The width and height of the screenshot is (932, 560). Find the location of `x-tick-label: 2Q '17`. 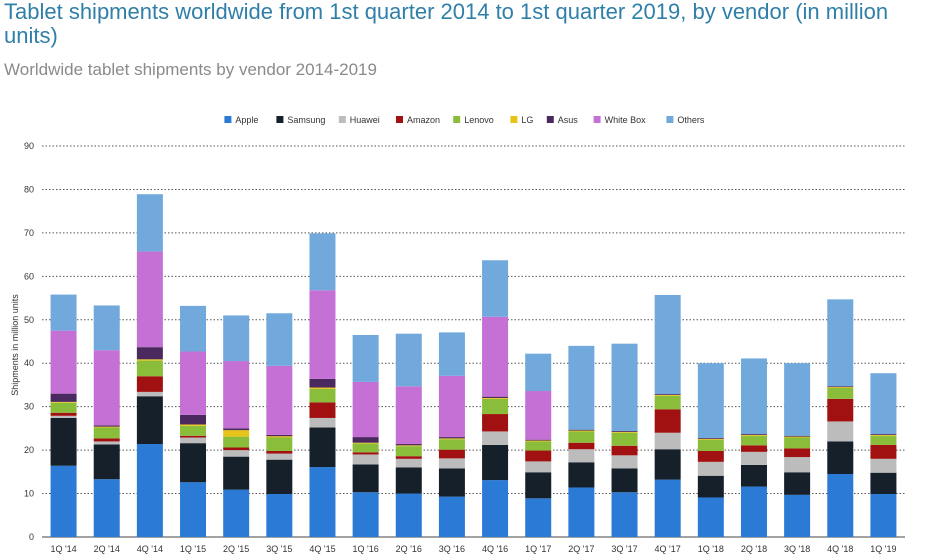

x-tick-label: 2Q '17 is located at coordinates (581, 549).